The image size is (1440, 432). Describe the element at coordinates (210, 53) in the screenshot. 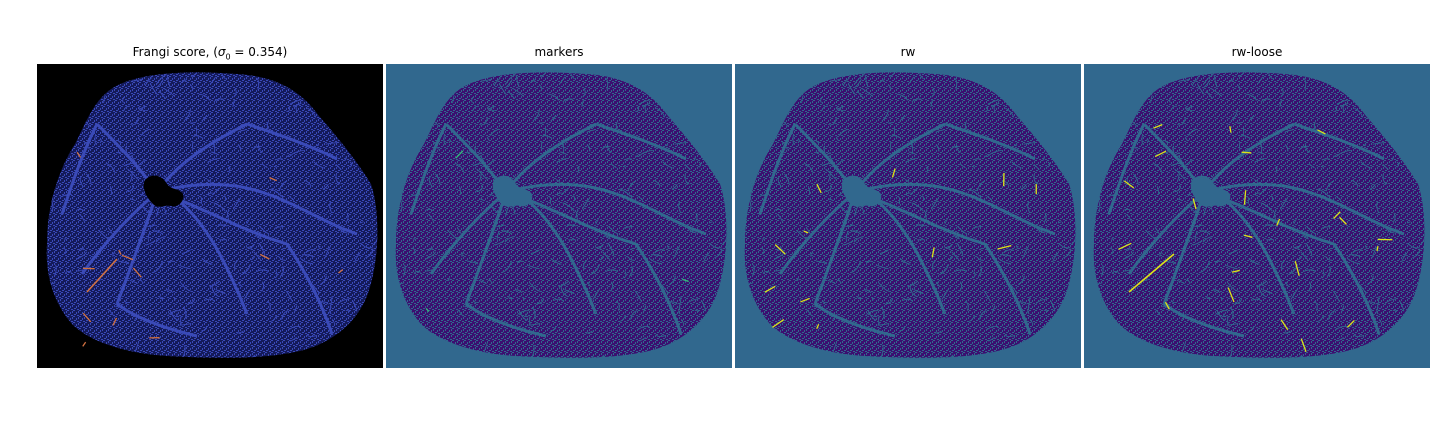

I see `panel-title-frangi: Frangi score, (σ0 = 0.354)` at that location.